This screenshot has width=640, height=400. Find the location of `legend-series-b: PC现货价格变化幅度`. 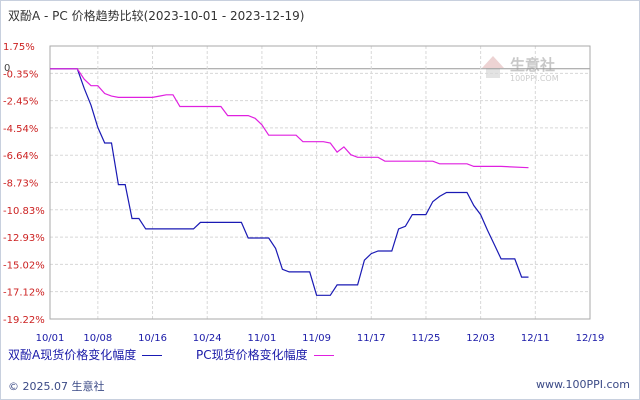

legend-series-b: PC现货价格变化幅度 is located at coordinates (265, 354).